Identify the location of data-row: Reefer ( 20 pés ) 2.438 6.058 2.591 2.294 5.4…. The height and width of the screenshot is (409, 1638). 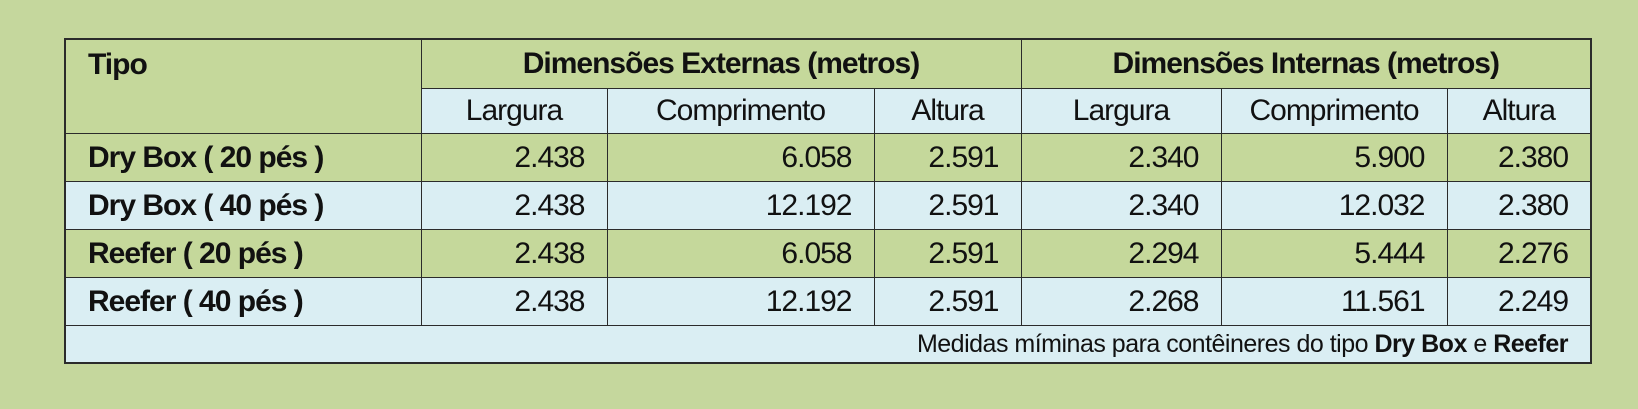
(828, 253).